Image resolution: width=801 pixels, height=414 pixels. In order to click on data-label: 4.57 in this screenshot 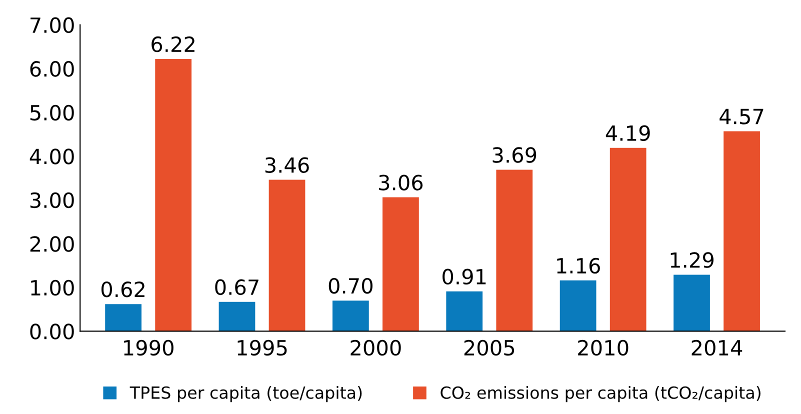, I will do `click(742, 116)`.